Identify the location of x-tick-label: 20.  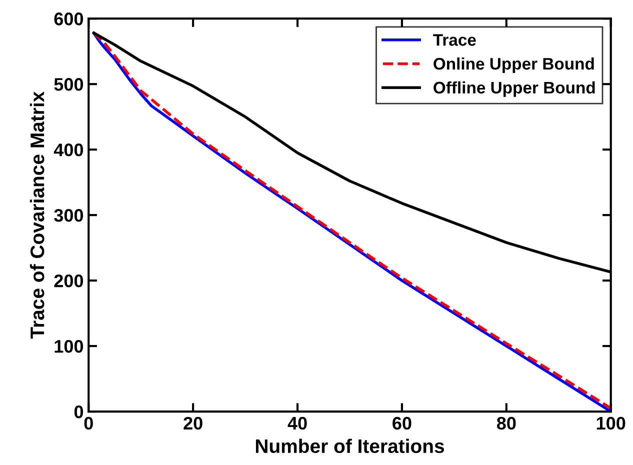
(193, 423).